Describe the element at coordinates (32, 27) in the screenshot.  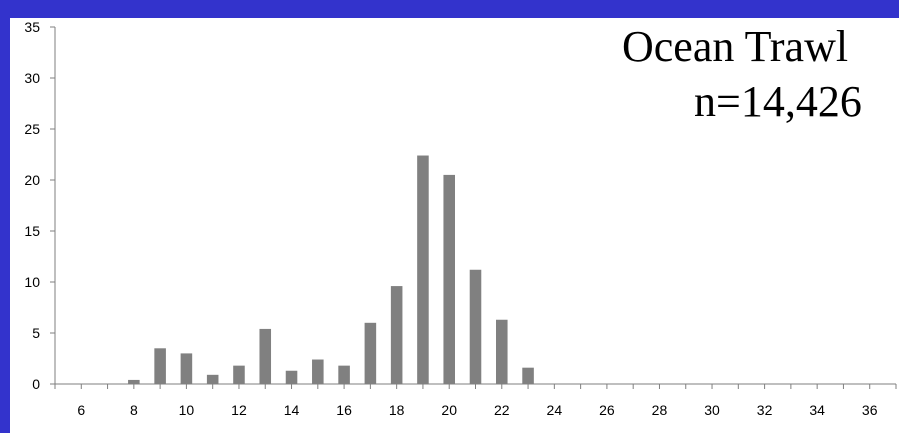
I see `y-tick-label: 35` at that location.